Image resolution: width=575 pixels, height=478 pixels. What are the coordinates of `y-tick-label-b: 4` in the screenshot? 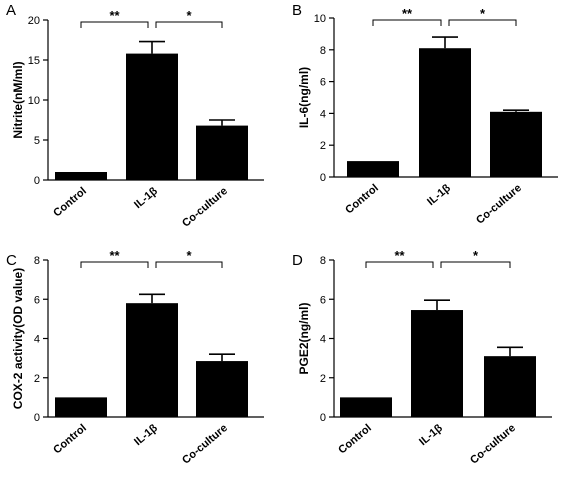 It's located at (323, 114).